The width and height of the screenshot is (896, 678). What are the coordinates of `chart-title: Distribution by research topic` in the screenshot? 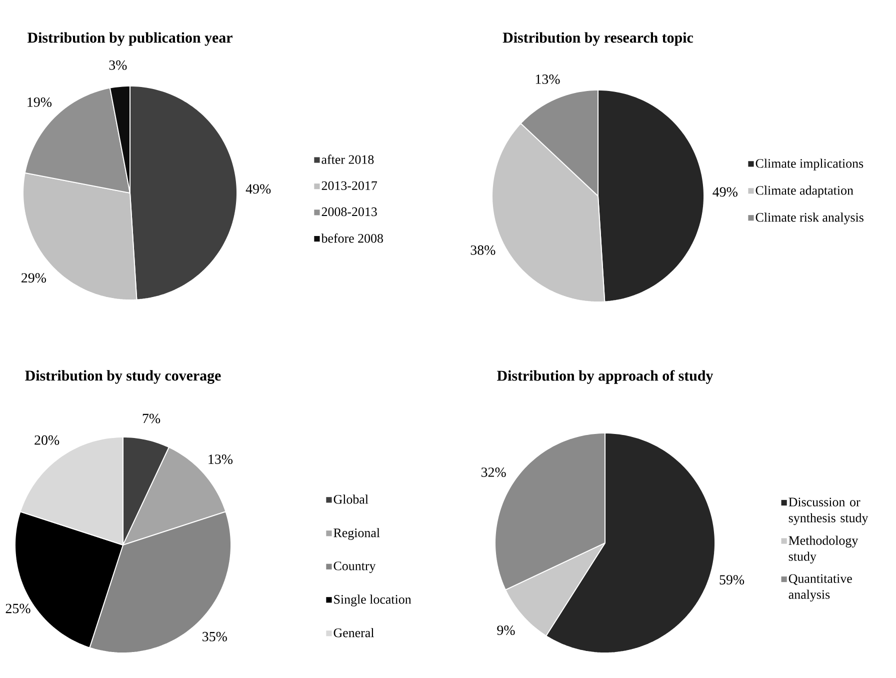 It's located at (598, 39).